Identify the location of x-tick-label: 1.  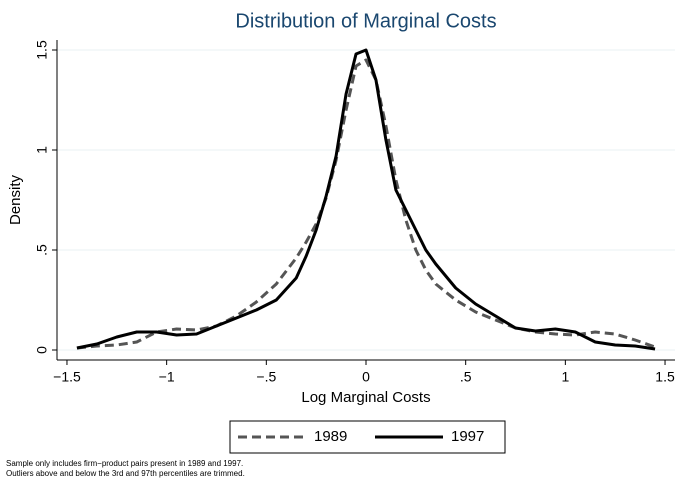
(565, 377).